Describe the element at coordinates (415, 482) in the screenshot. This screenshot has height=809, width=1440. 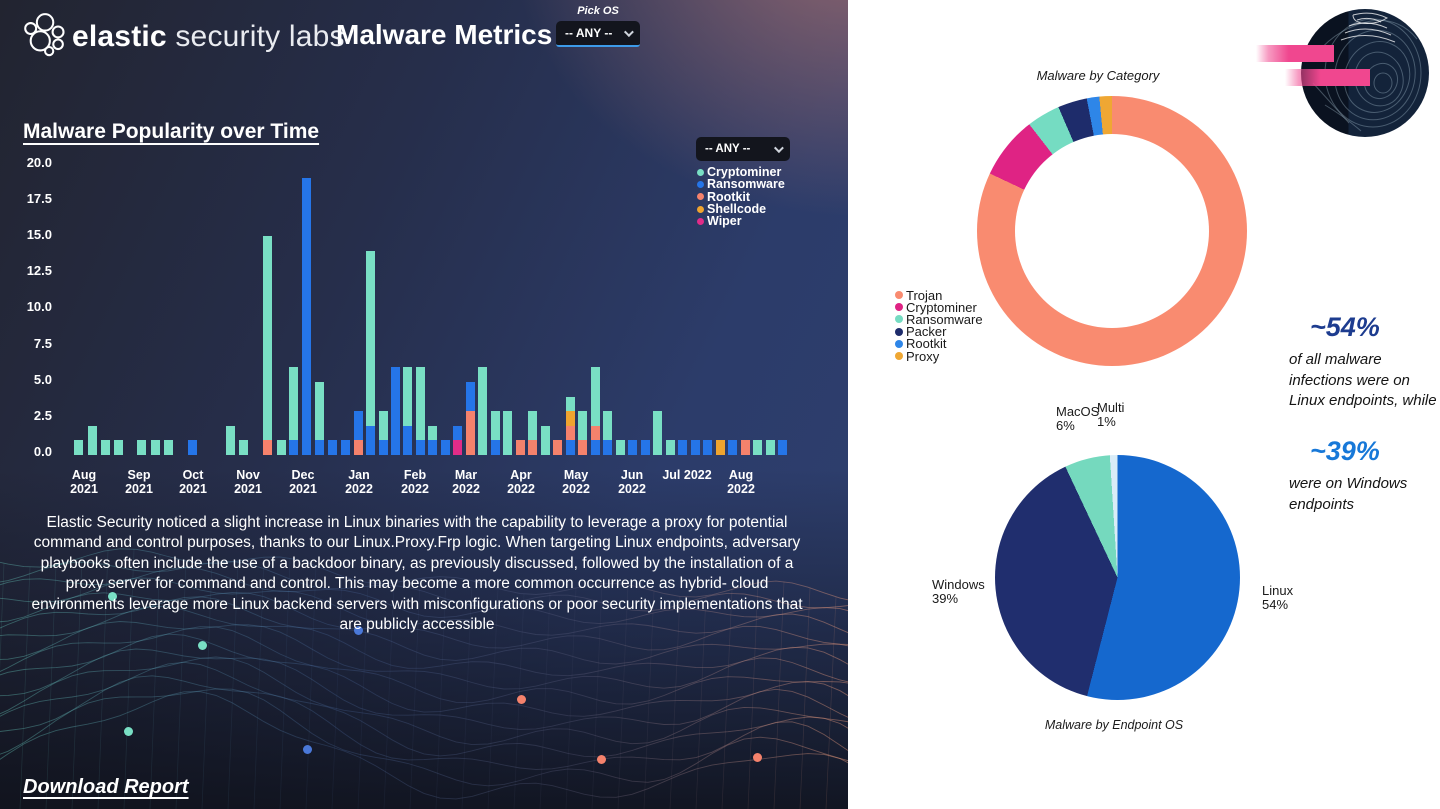
I see `x-tick-label: Feb 2022` at that location.